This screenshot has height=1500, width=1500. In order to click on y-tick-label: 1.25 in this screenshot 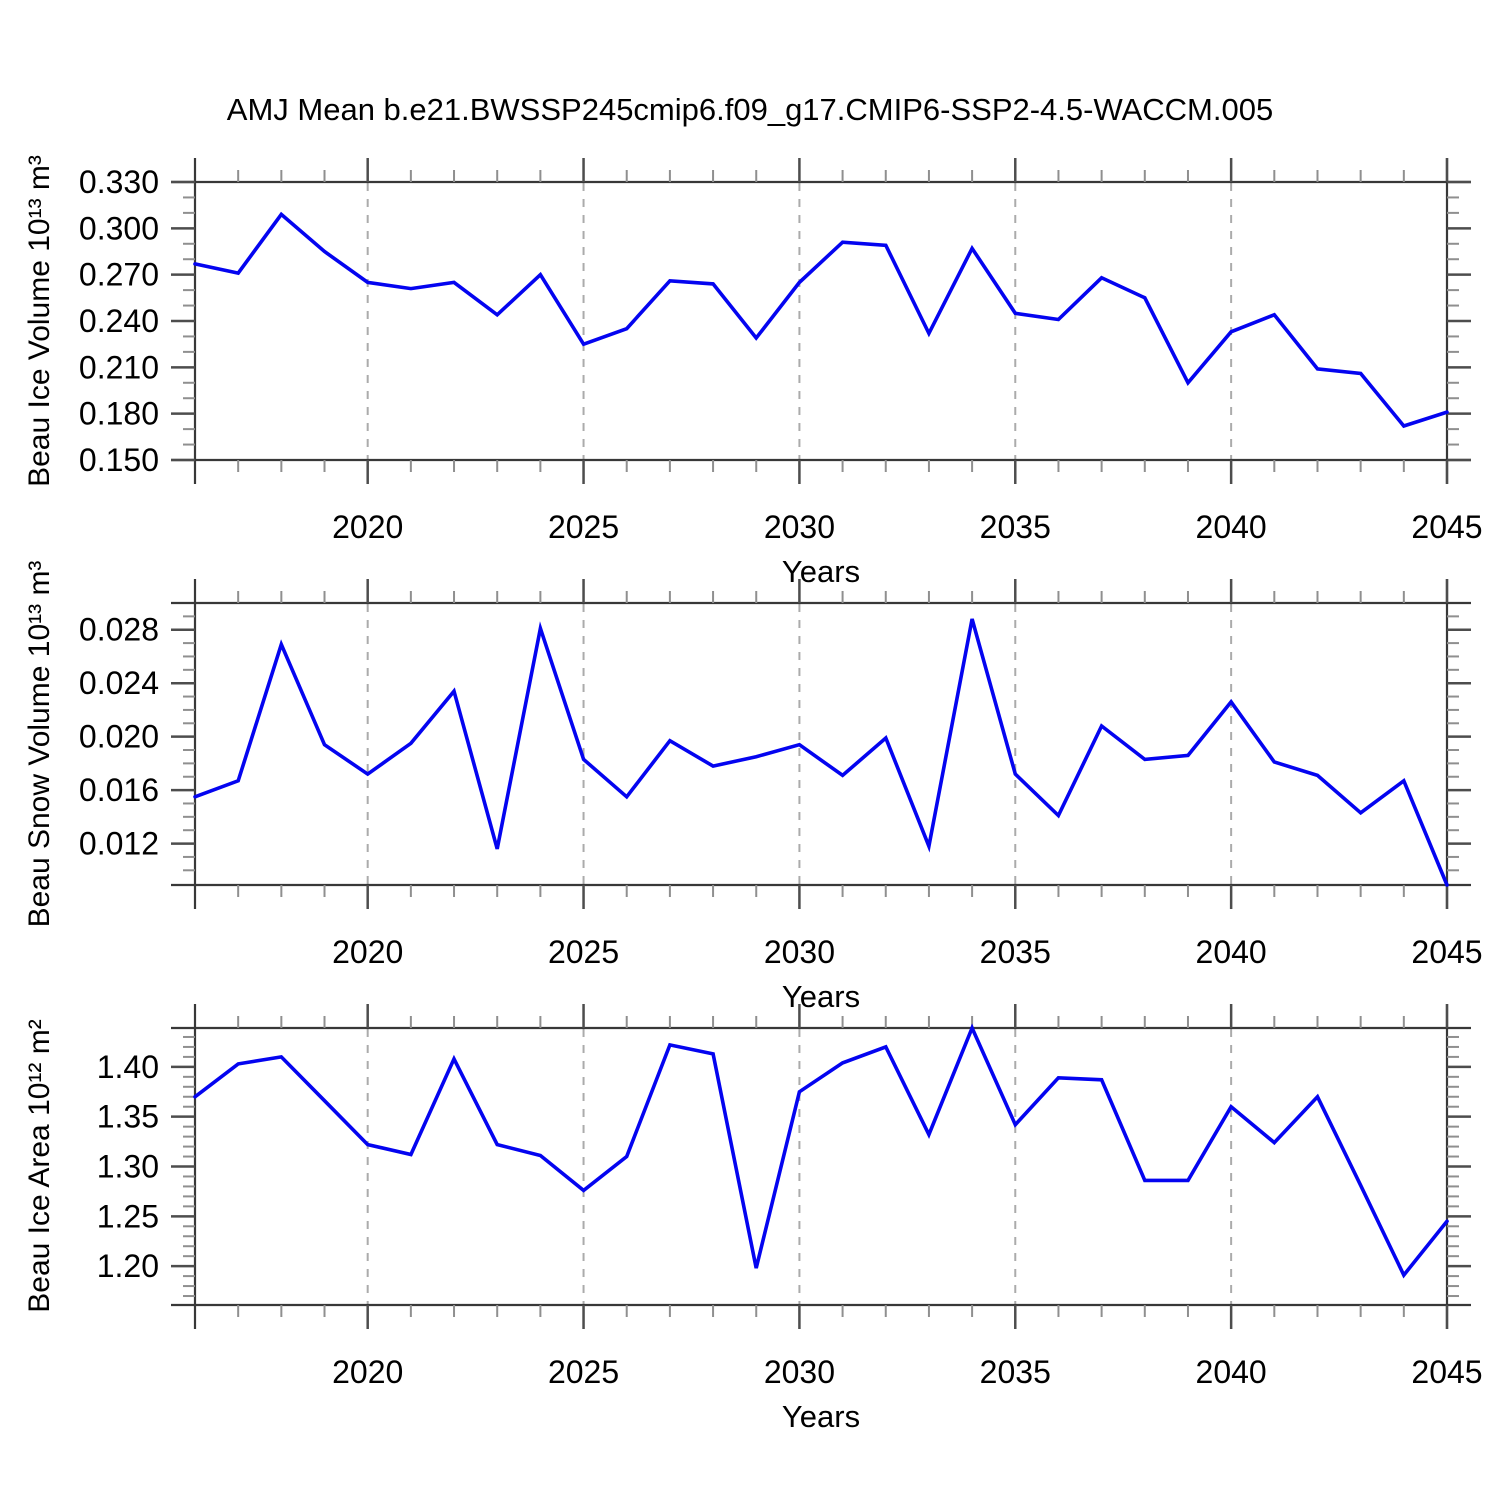, I will do `click(128, 1216)`.